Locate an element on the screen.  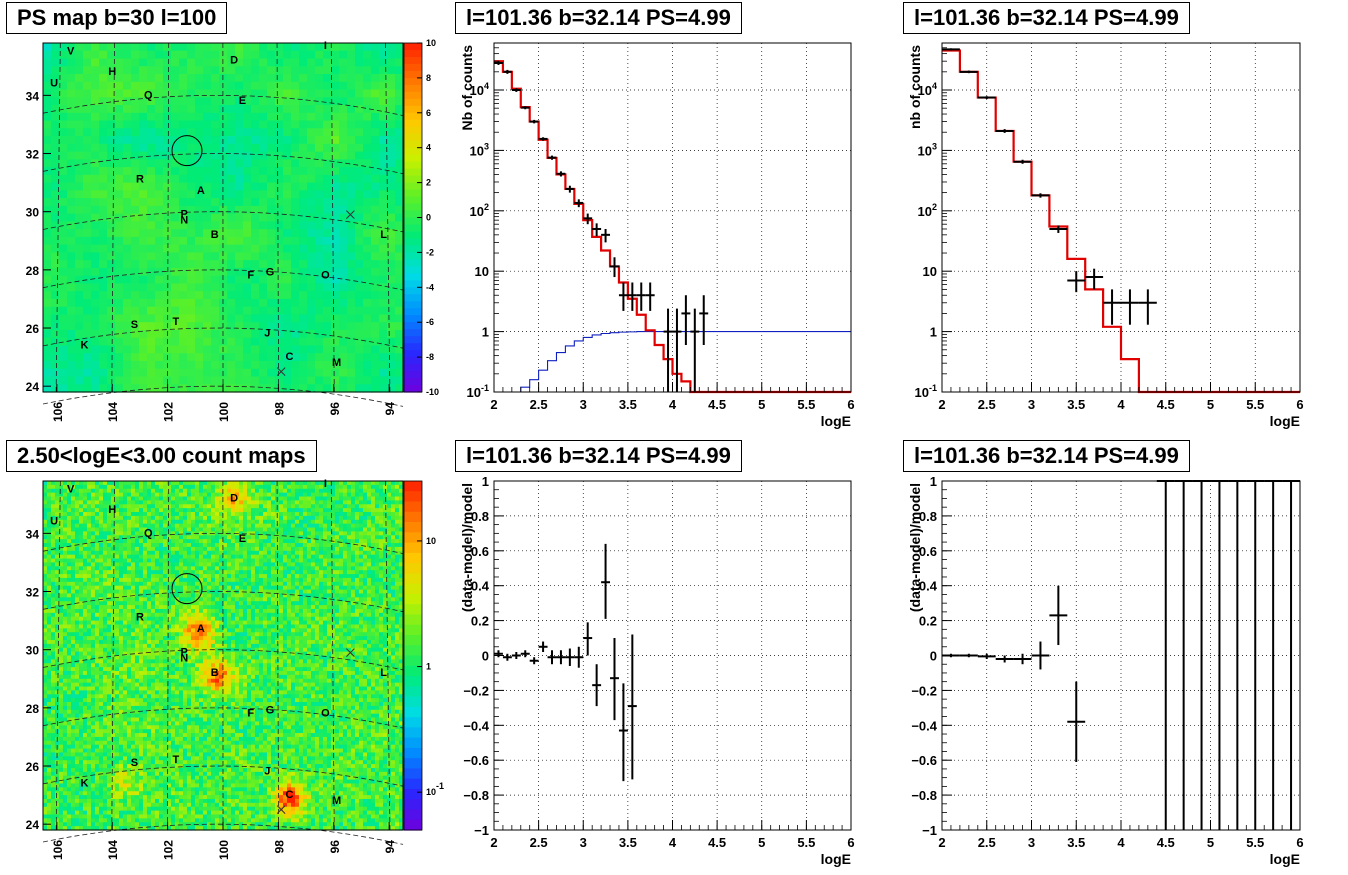
y-tick-label: 102 is located at coordinates (927, 210).